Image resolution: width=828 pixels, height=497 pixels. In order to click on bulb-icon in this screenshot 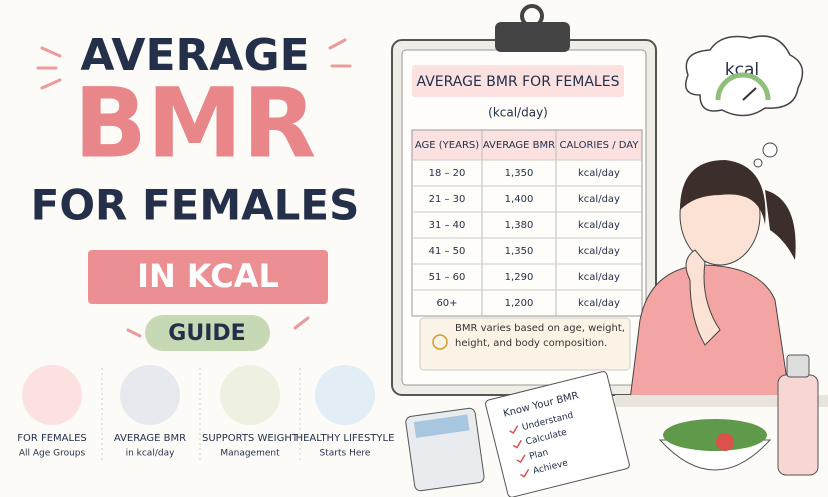, I will do `click(440, 342)`.